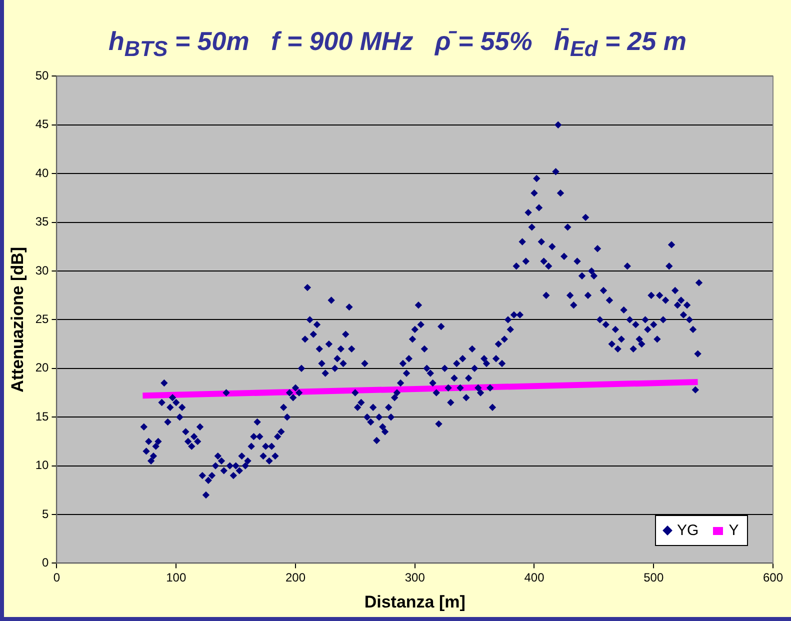  What do you see at coordinates (42, 124) in the screenshot?
I see `y-tick-label: 45` at bounding box center [42, 124].